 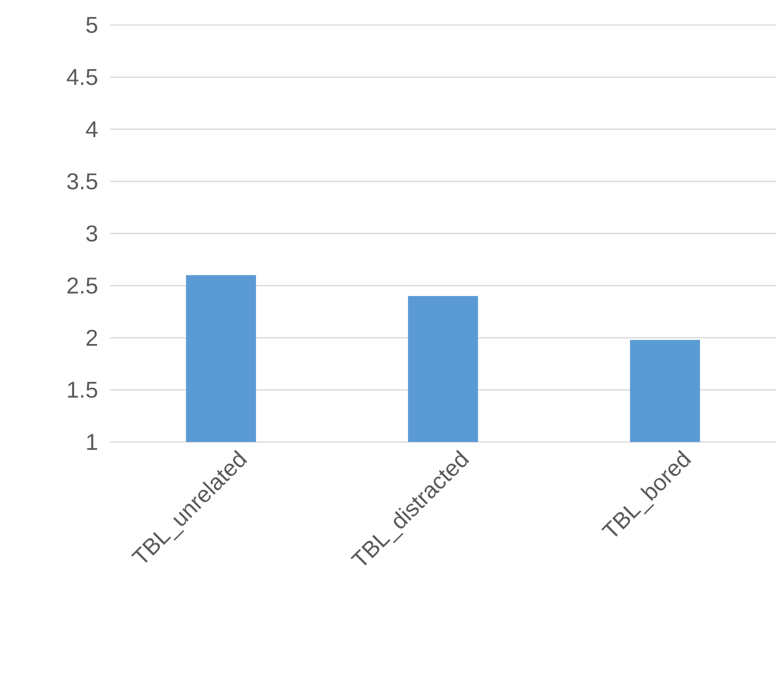 What do you see at coordinates (82, 77) in the screenshot?
I see `y-tick-label: 4.5` at bounding box center [82, 77].